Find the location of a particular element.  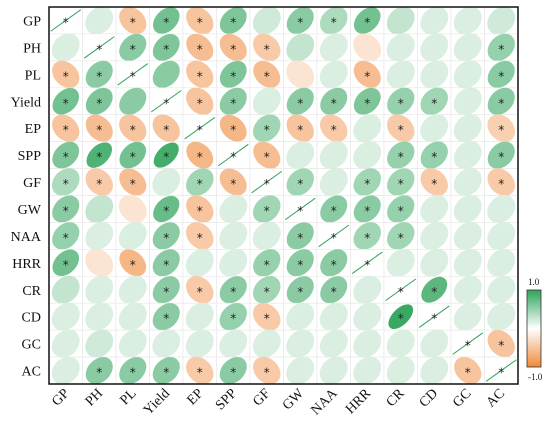

cell-AC-PH: * is located at coordinates (99, 370).